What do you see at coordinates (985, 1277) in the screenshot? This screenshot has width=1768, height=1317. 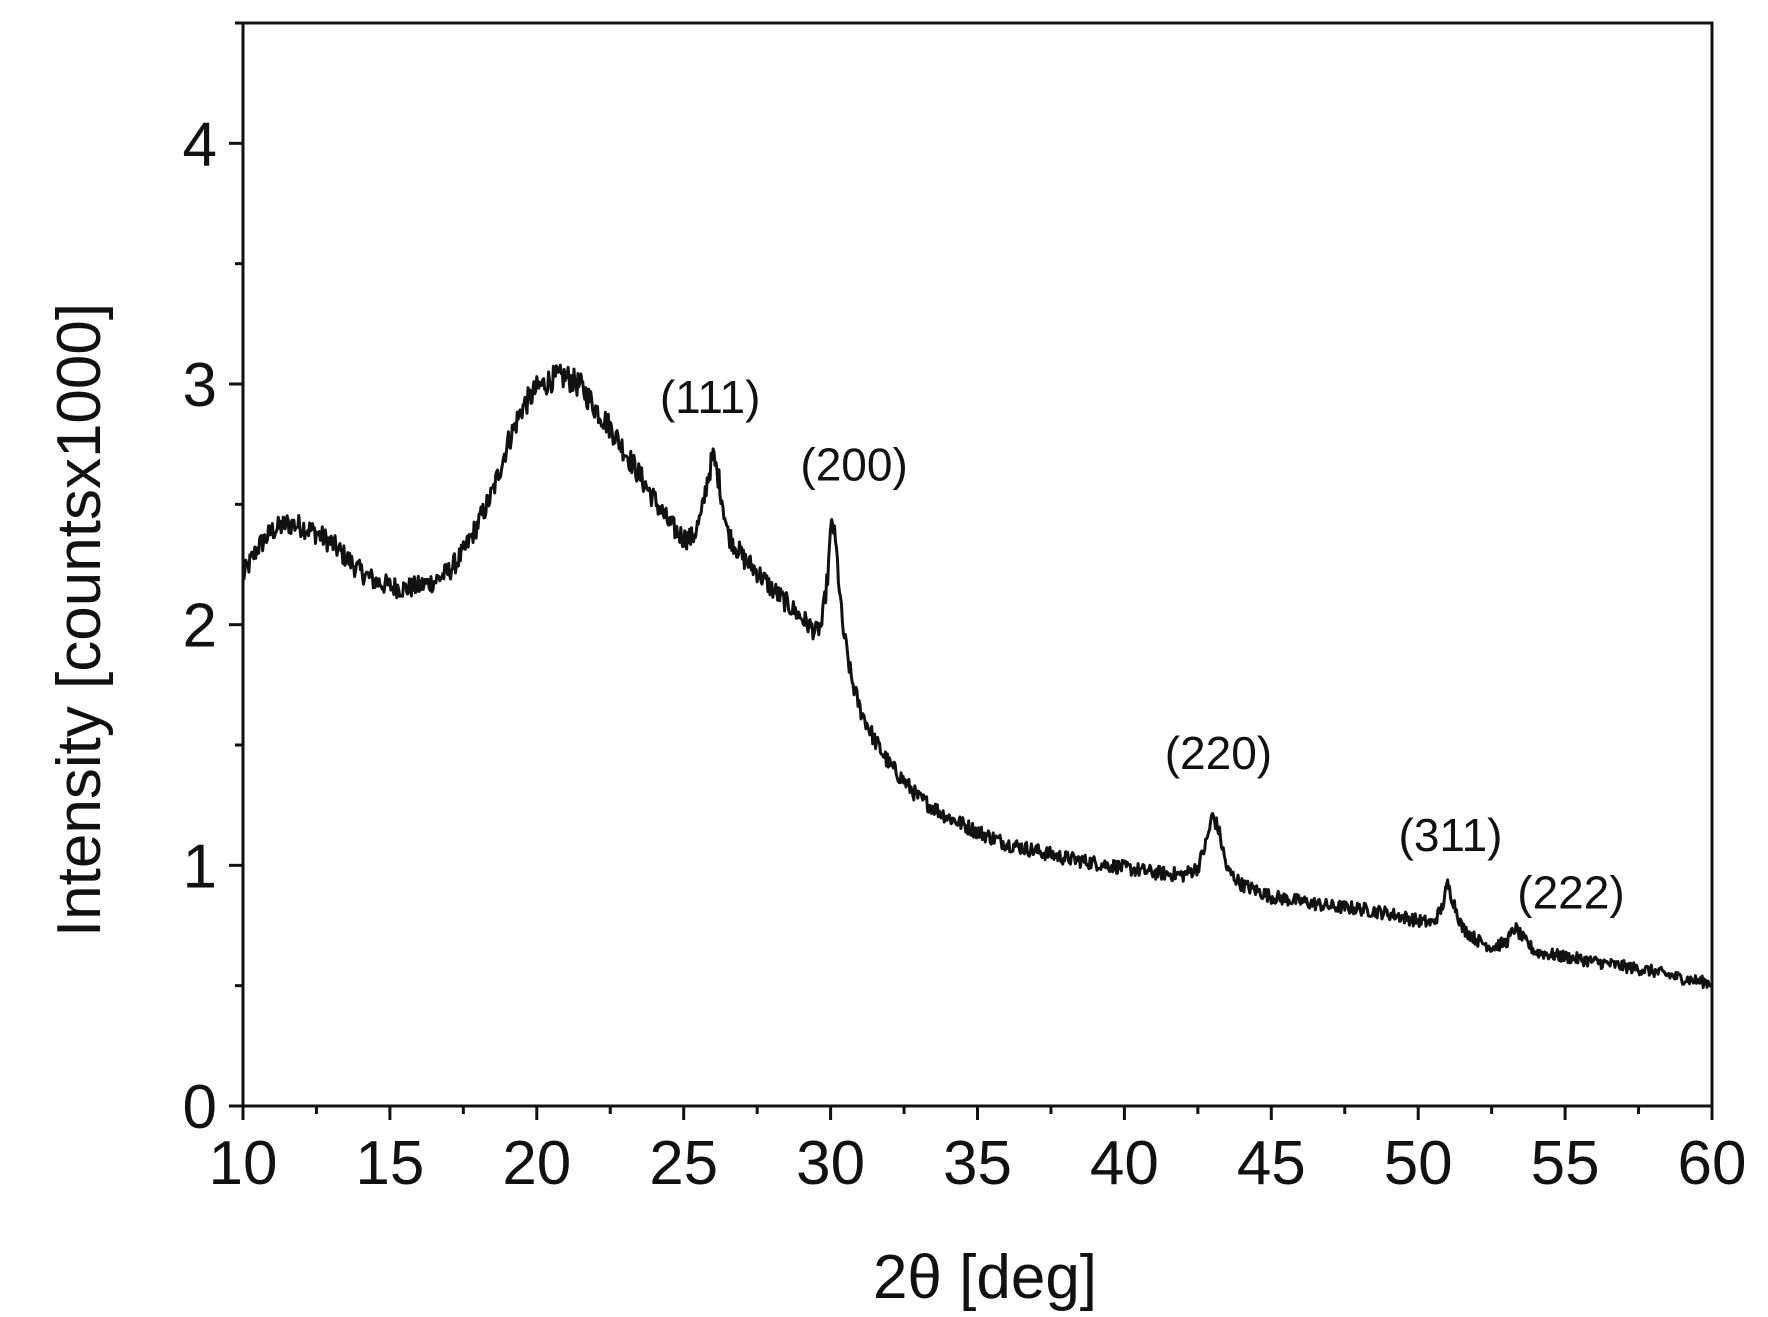 I see `x-axis-title: 2θ [deg]` at bounding box center [985, 1277].